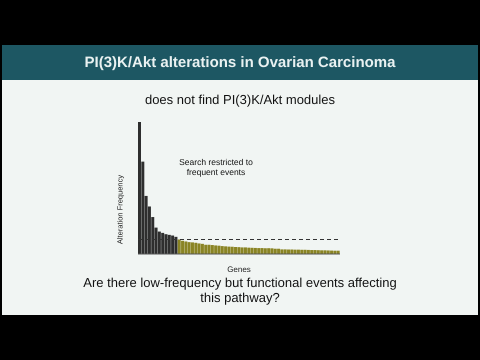  What do you see at coordinates (216, 167) in the screenshot?
I see `annotation: Search restricted to frequent events` at bounding box center [216, 167].